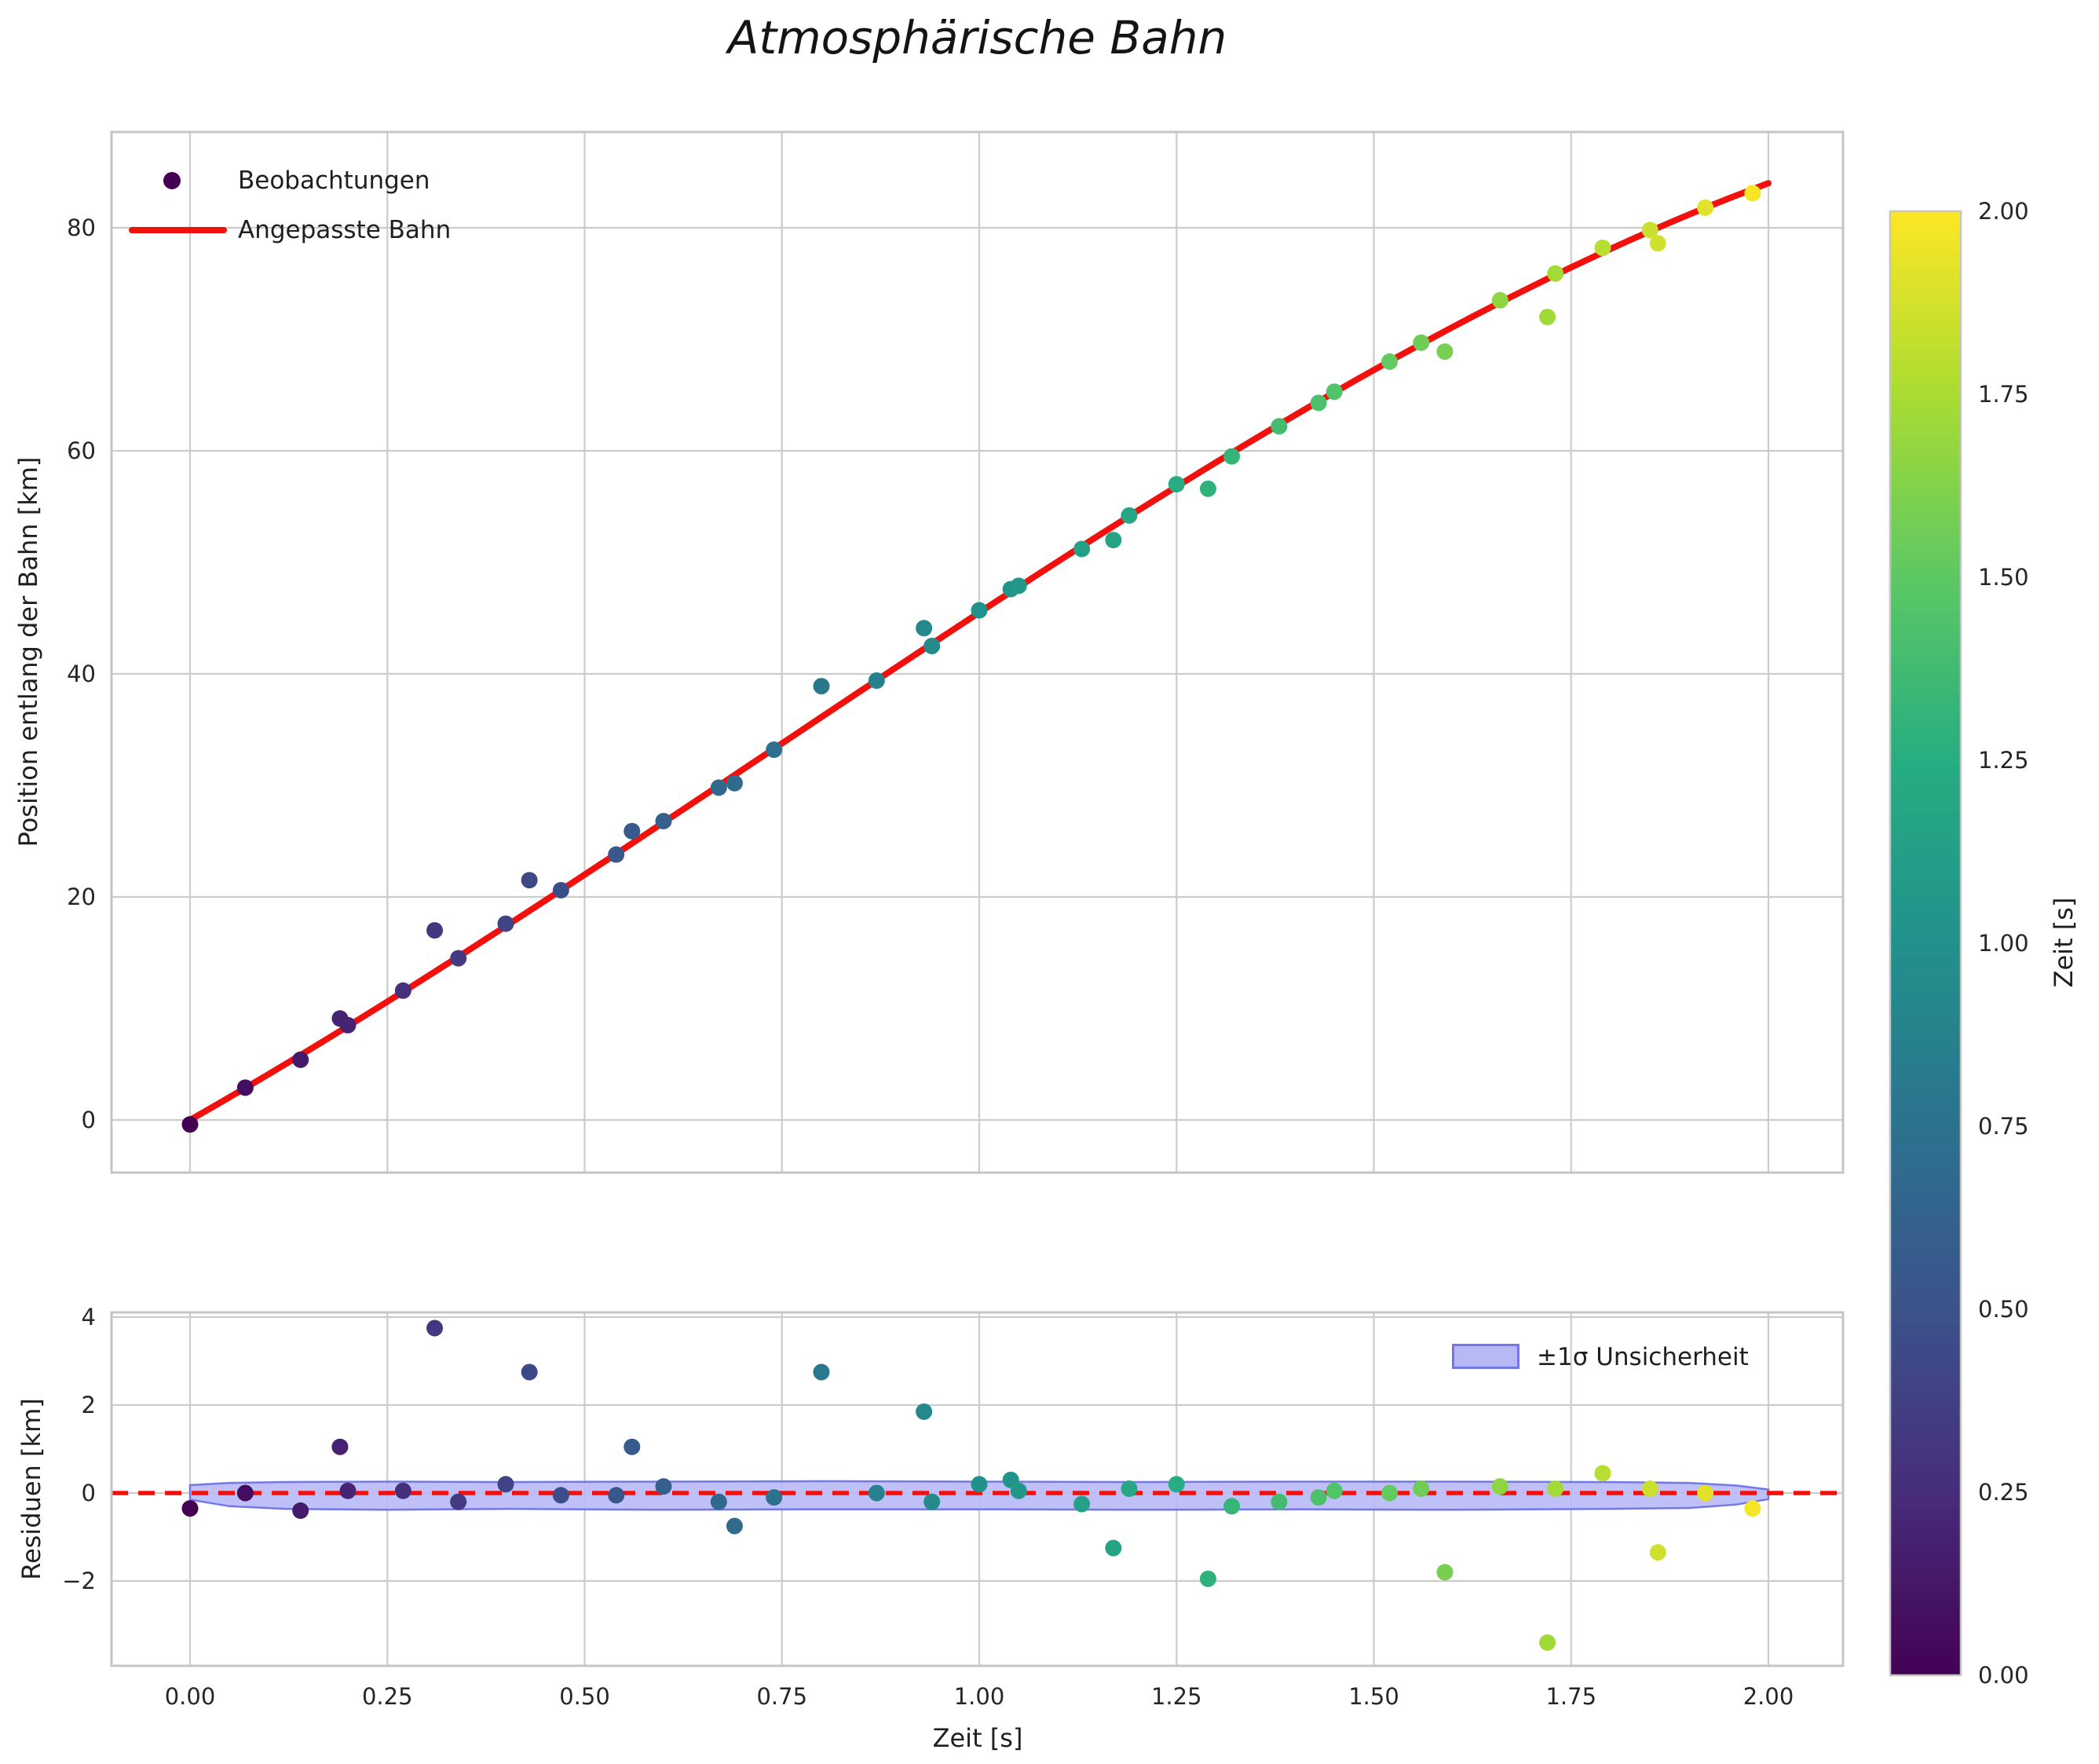 The width and height of the screenshot is (2099, 1764). I want to click on xlabel: Zeit [s], so click(977, 1738).